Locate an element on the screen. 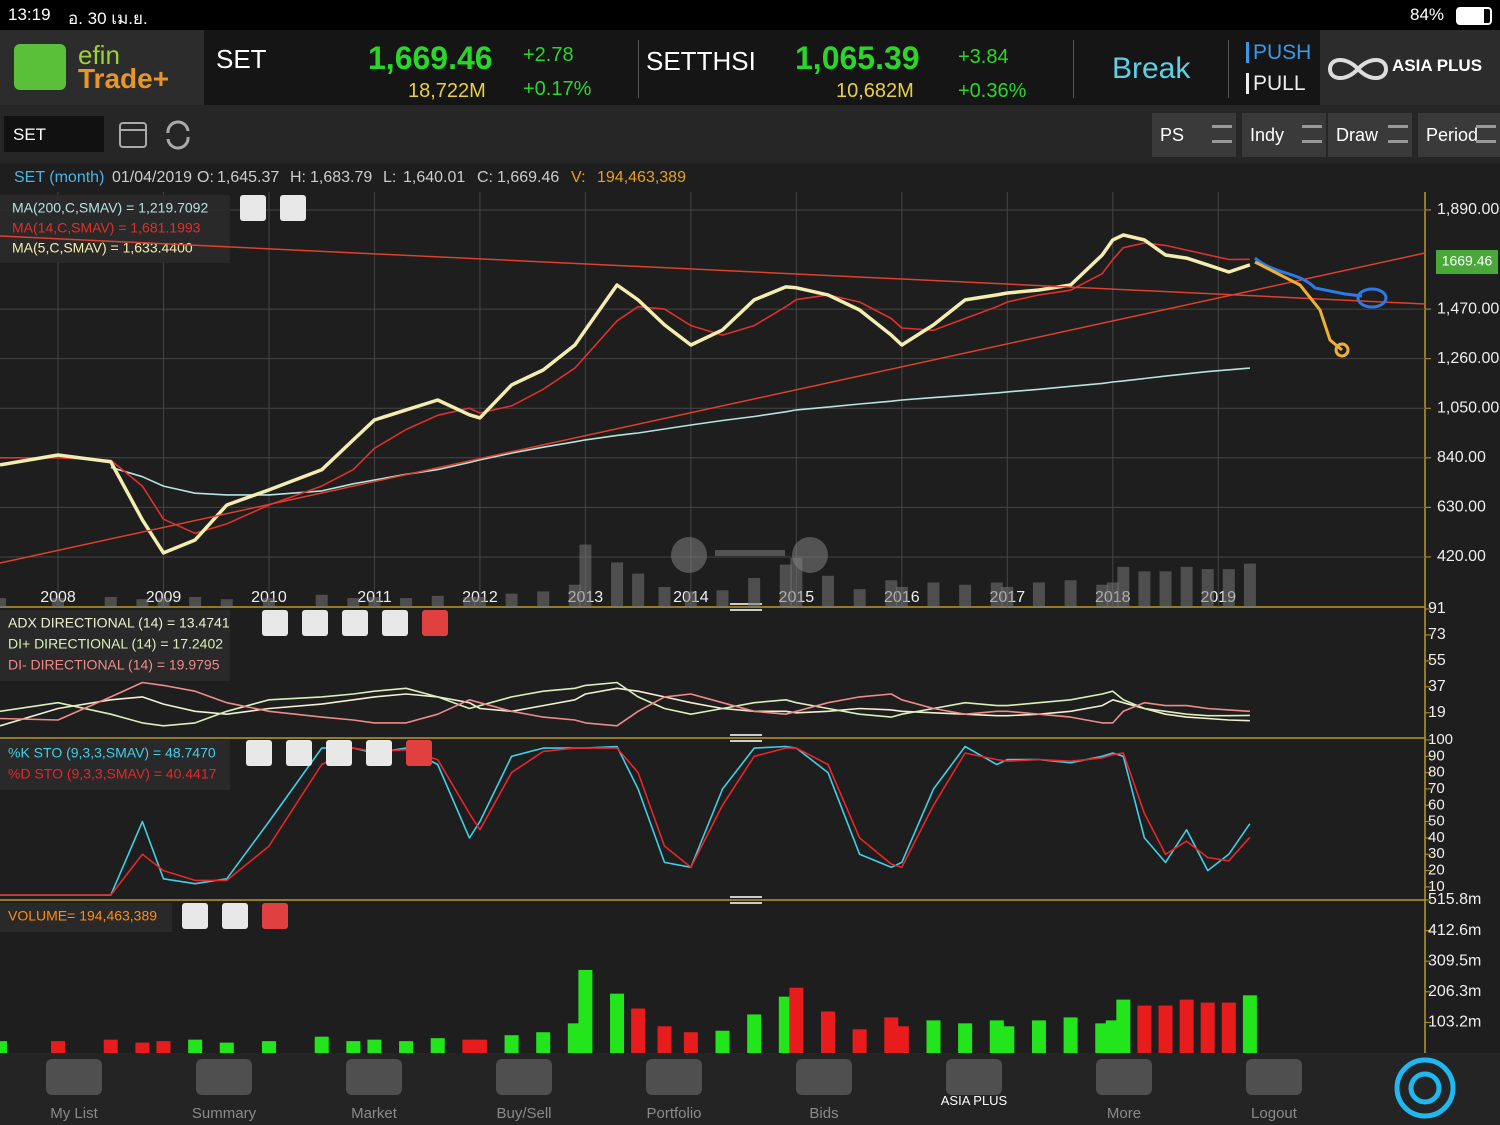 This screenshot has width=1500, height=1125. index-change: +3.84 is located at coordinates (983, 57).